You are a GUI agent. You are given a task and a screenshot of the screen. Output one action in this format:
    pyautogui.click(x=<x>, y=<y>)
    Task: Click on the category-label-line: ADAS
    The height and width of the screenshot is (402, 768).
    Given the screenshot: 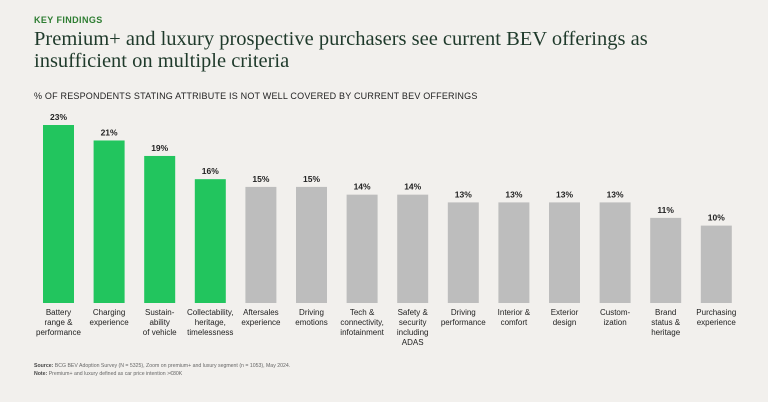 What is the action you would take?
    pyautogui.click(x=413, y=342)
    